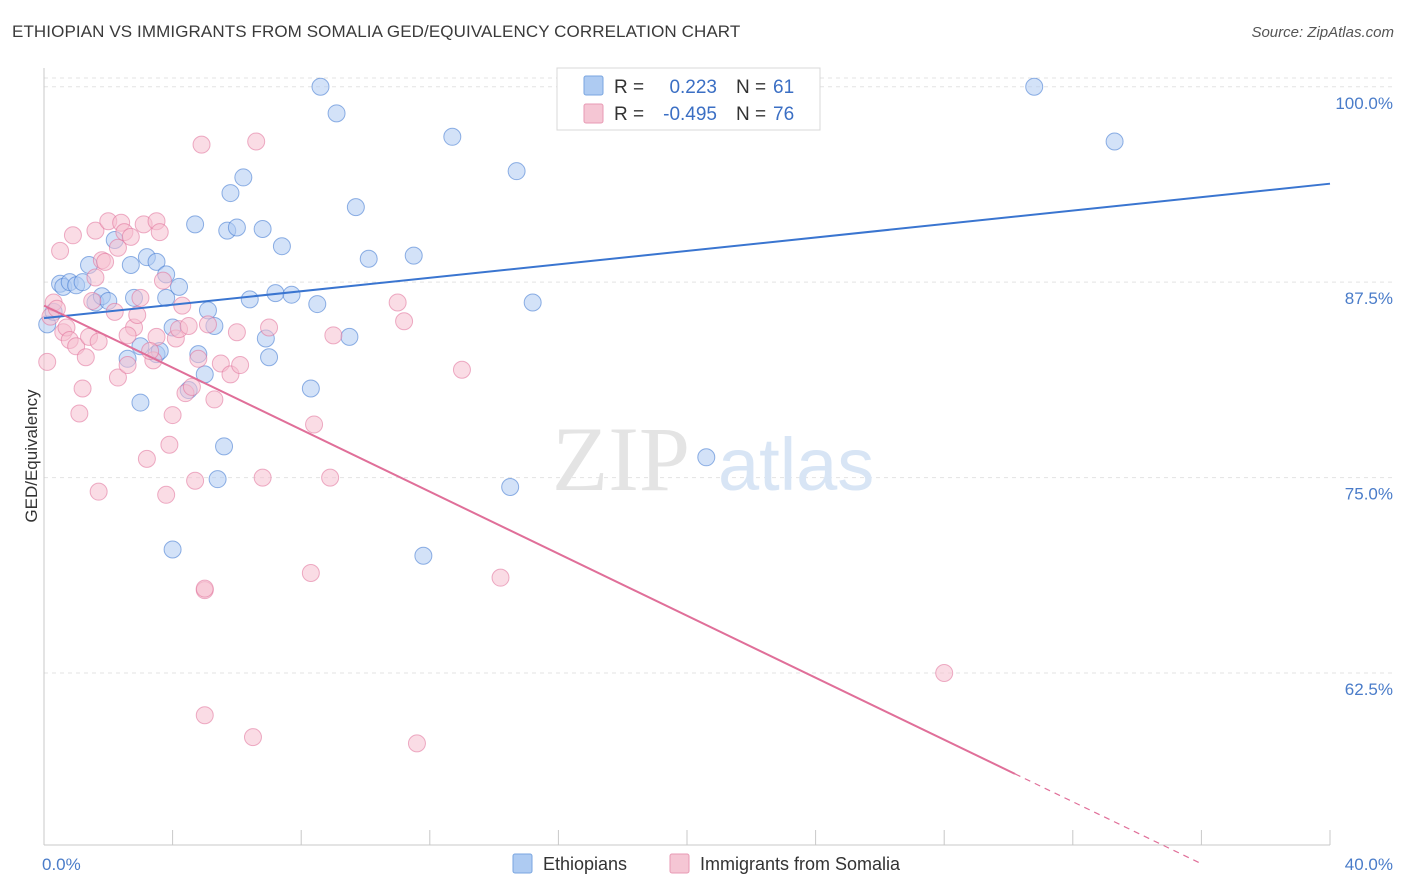 This screenshot has height=892, width=1406. What do you see at coordinates (593, 85) in the screenshot?
I see `legend-swatch-ethiopians` at bounding box center [593, 85].